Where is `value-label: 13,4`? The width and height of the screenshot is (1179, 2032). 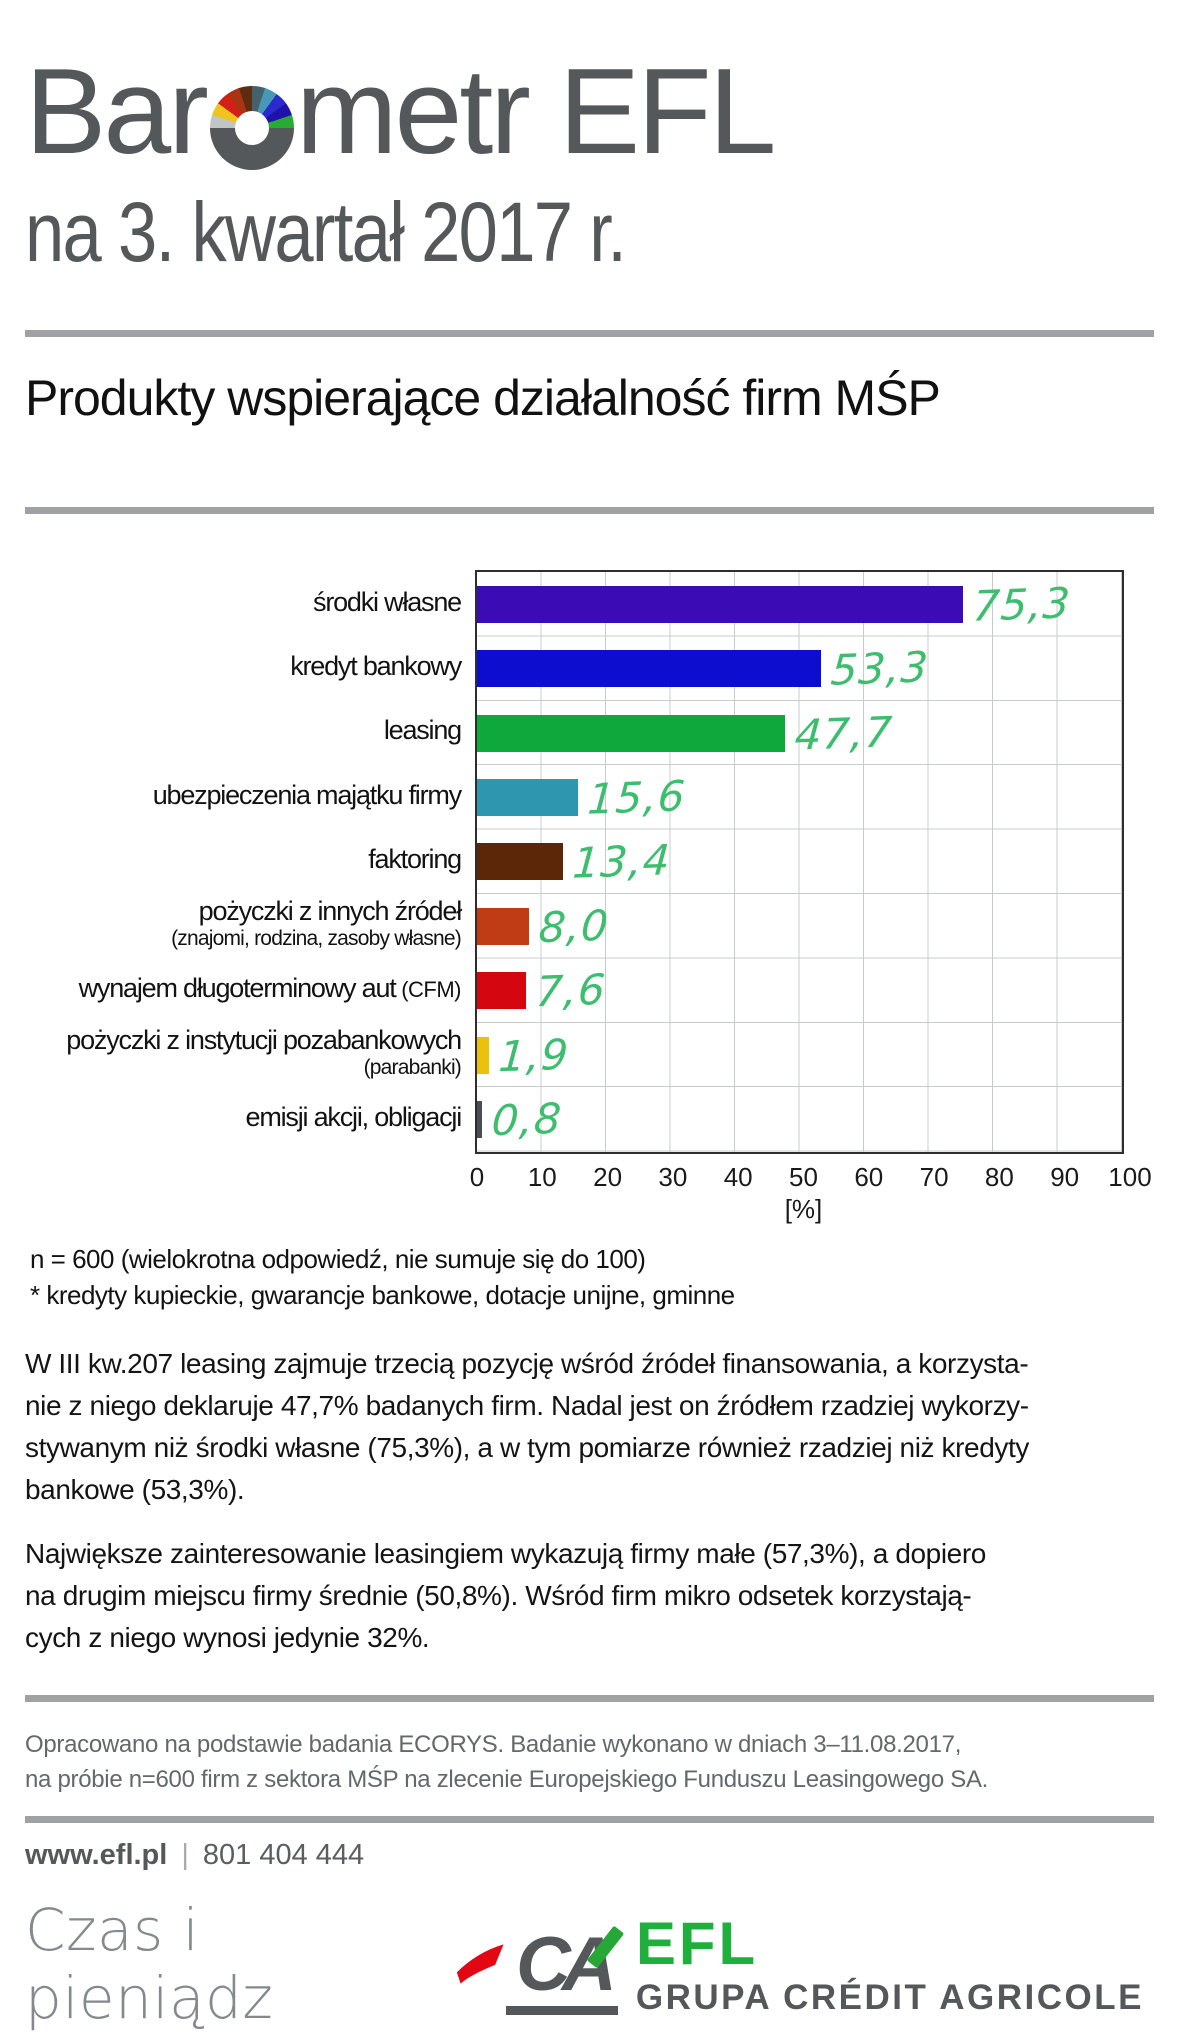
value-label: 13,4 is located at coordinates (622, 862).